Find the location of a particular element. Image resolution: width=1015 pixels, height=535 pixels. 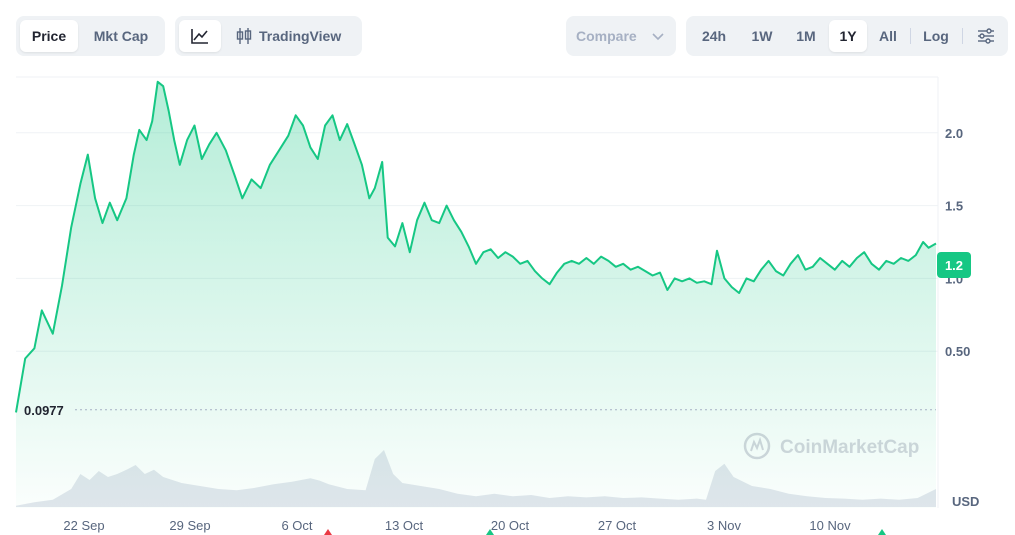

range-tabs: 24h 1W 1M 1Y All Log is located at coordinates (847, 36).